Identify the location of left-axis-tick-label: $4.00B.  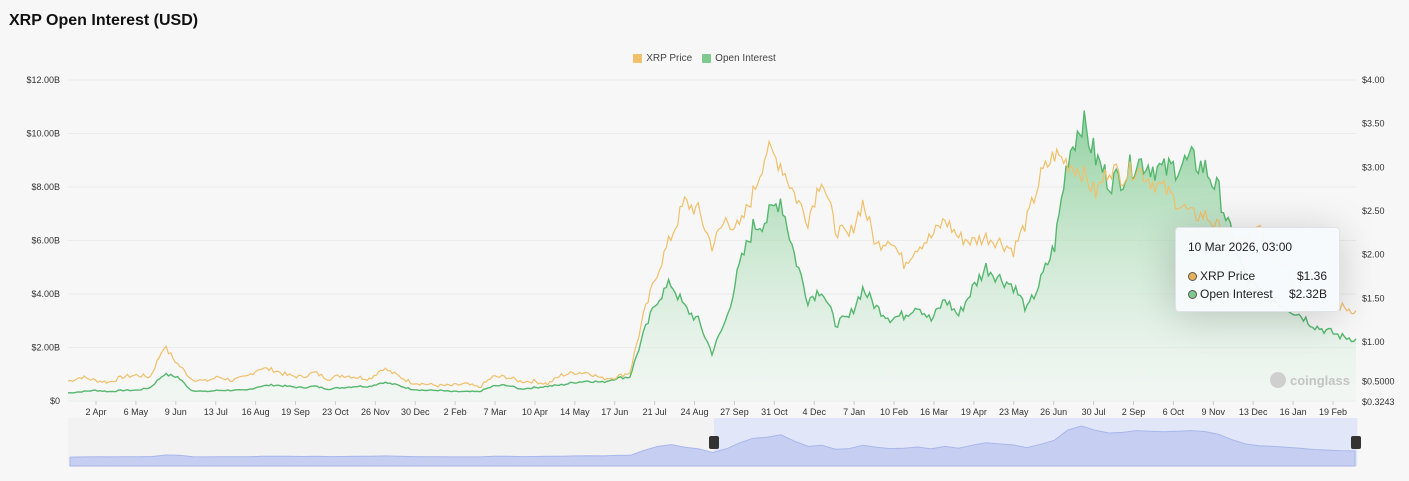
(45, 294).